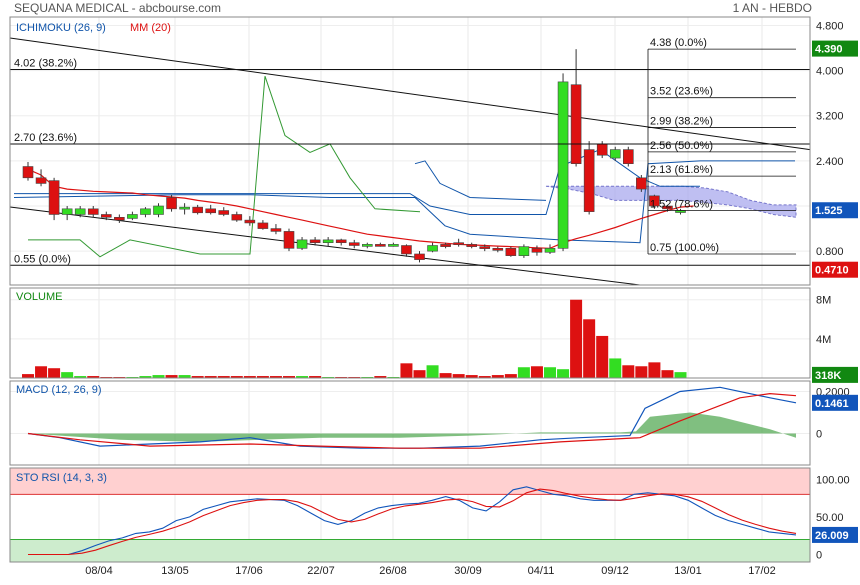 The image size is (860, 585). I want to click on stoch-rsi-layer, so click(412, 521).